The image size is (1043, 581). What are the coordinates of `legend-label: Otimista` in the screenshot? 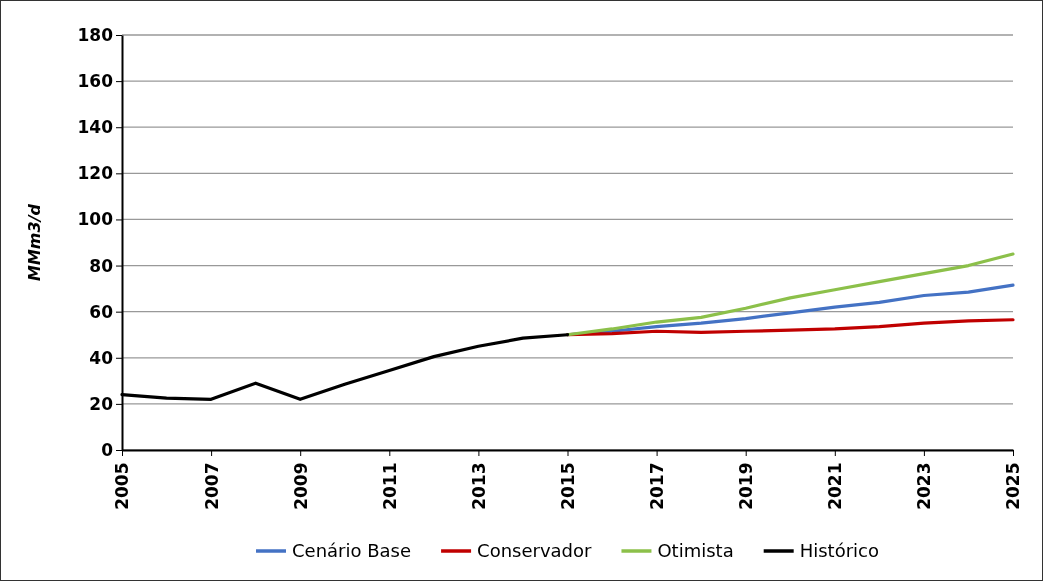 It's located at (695, 550).